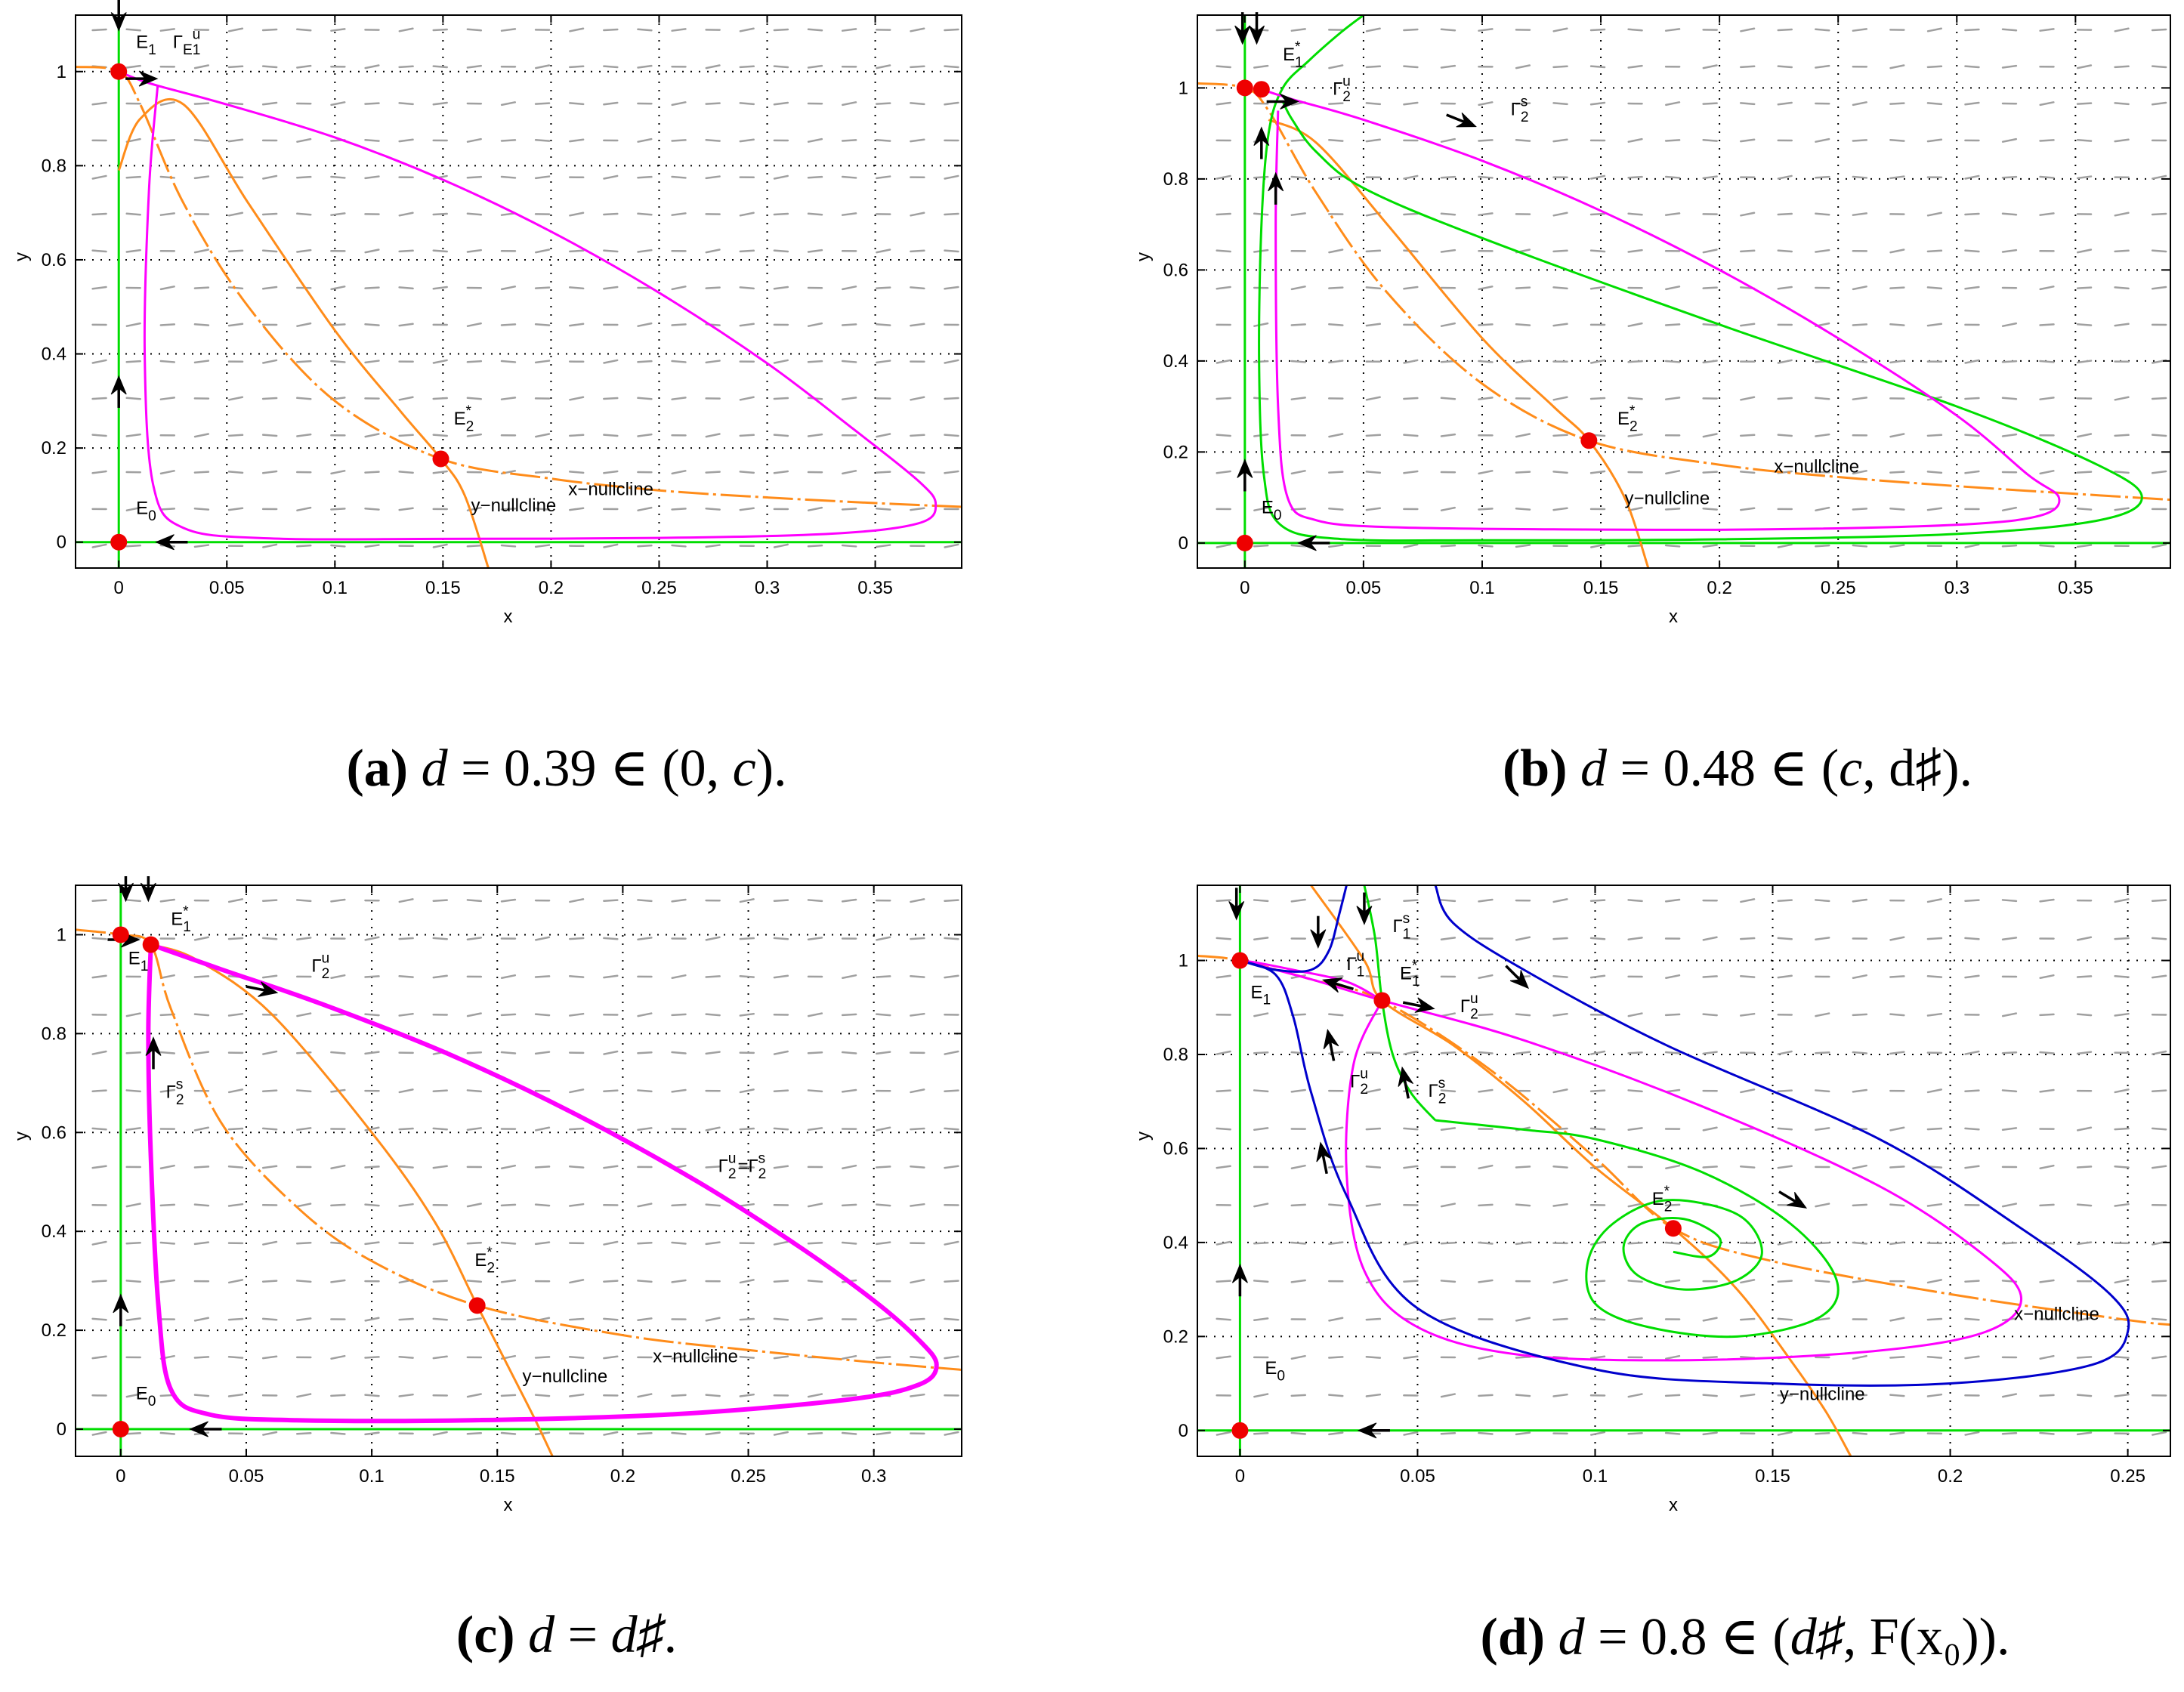  What do you see at coordinates (1261, 89) in the screenshot?
I see `point-e1` at bounding box center [1261, 89].